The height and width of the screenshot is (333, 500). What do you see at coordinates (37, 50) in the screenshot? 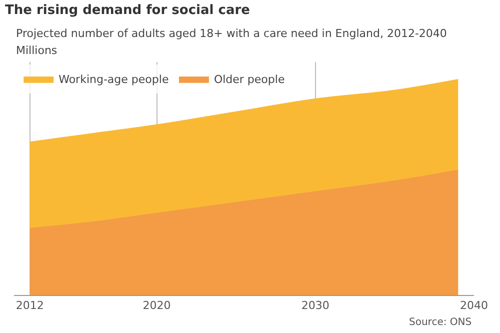
I see `y-axis-title: Millions` at bounding box center [37, 50].